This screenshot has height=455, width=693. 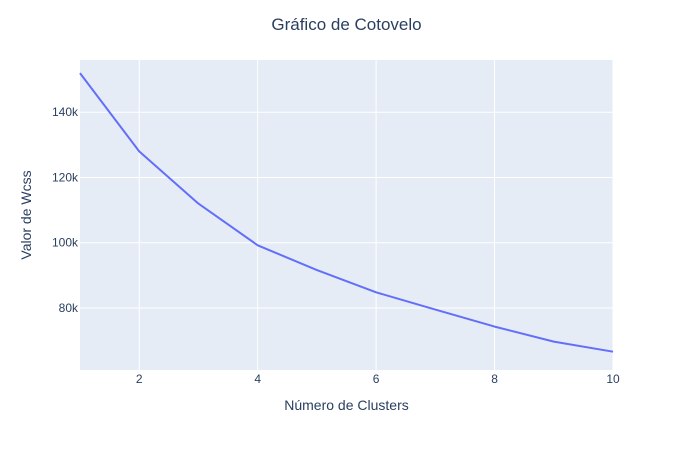 I want to click on x-tick-label: 2, so click(x=139, y=379).